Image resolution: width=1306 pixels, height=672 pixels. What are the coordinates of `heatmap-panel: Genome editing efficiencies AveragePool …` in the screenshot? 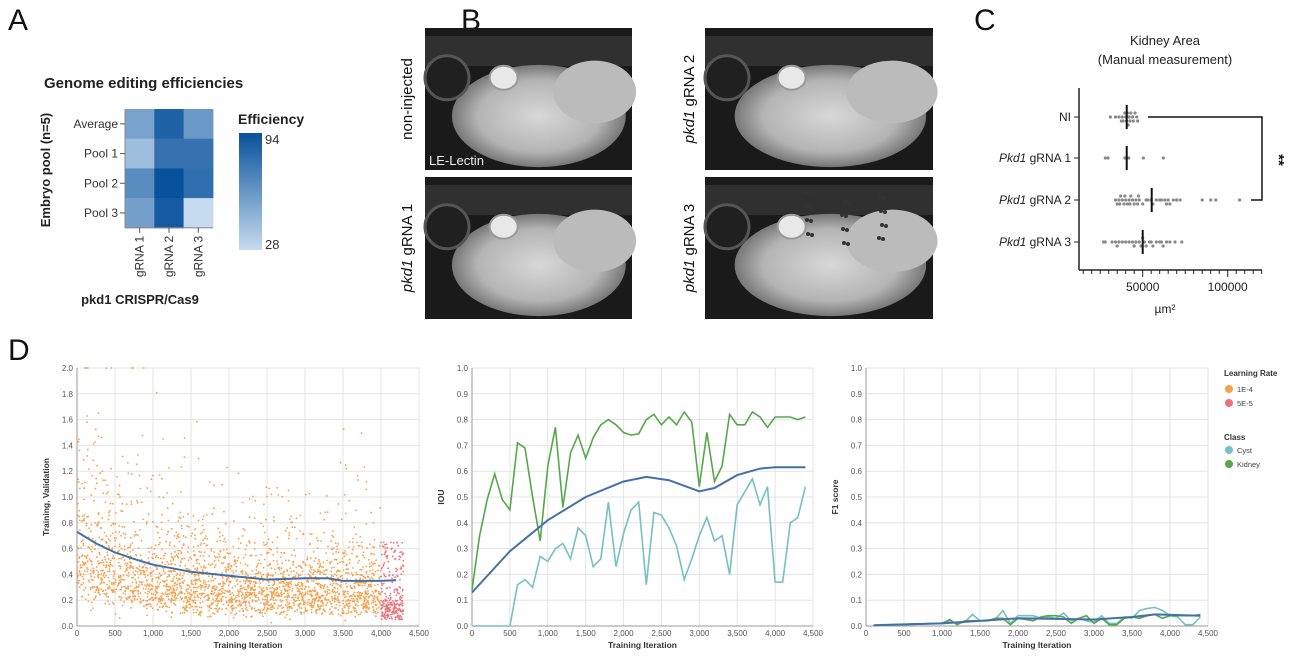 It's located at (171, 191).